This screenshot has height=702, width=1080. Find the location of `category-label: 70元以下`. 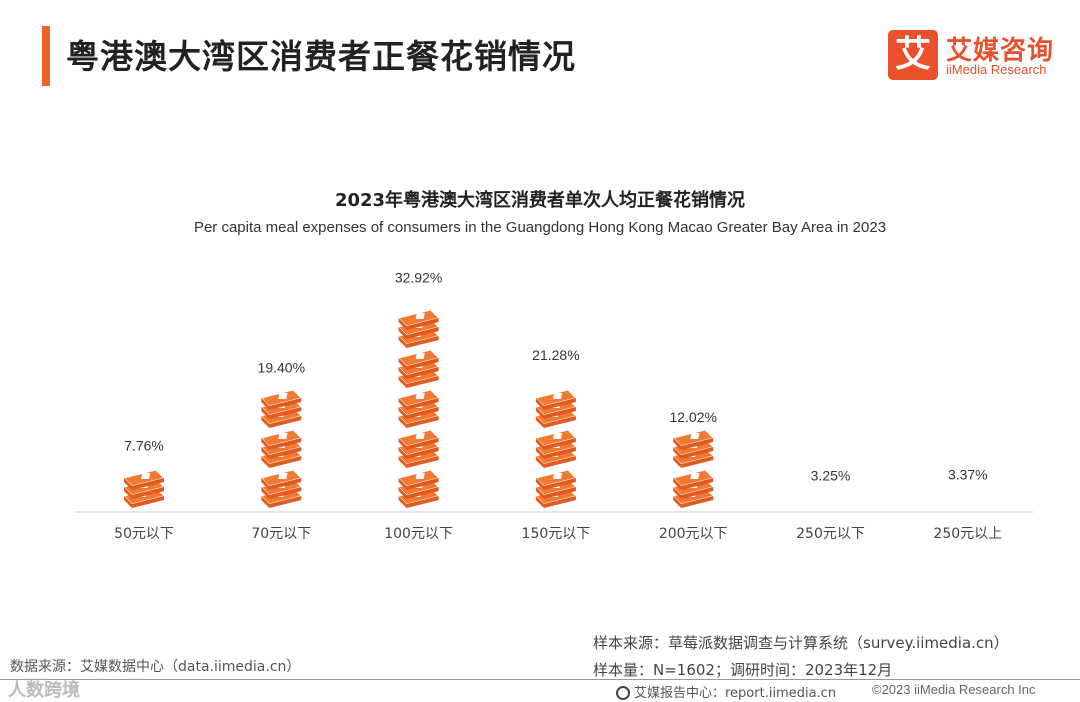

category-label: 70元以下 is located at coordinates (281, 534).